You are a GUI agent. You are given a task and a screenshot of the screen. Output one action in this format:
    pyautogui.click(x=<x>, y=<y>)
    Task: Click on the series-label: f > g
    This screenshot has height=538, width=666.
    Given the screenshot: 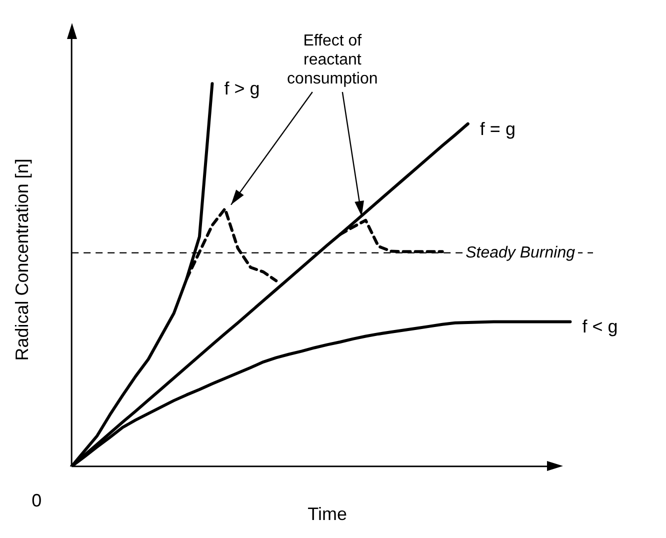 What is the action you would take?
    pyautogui.click(x=242, y=88)
    